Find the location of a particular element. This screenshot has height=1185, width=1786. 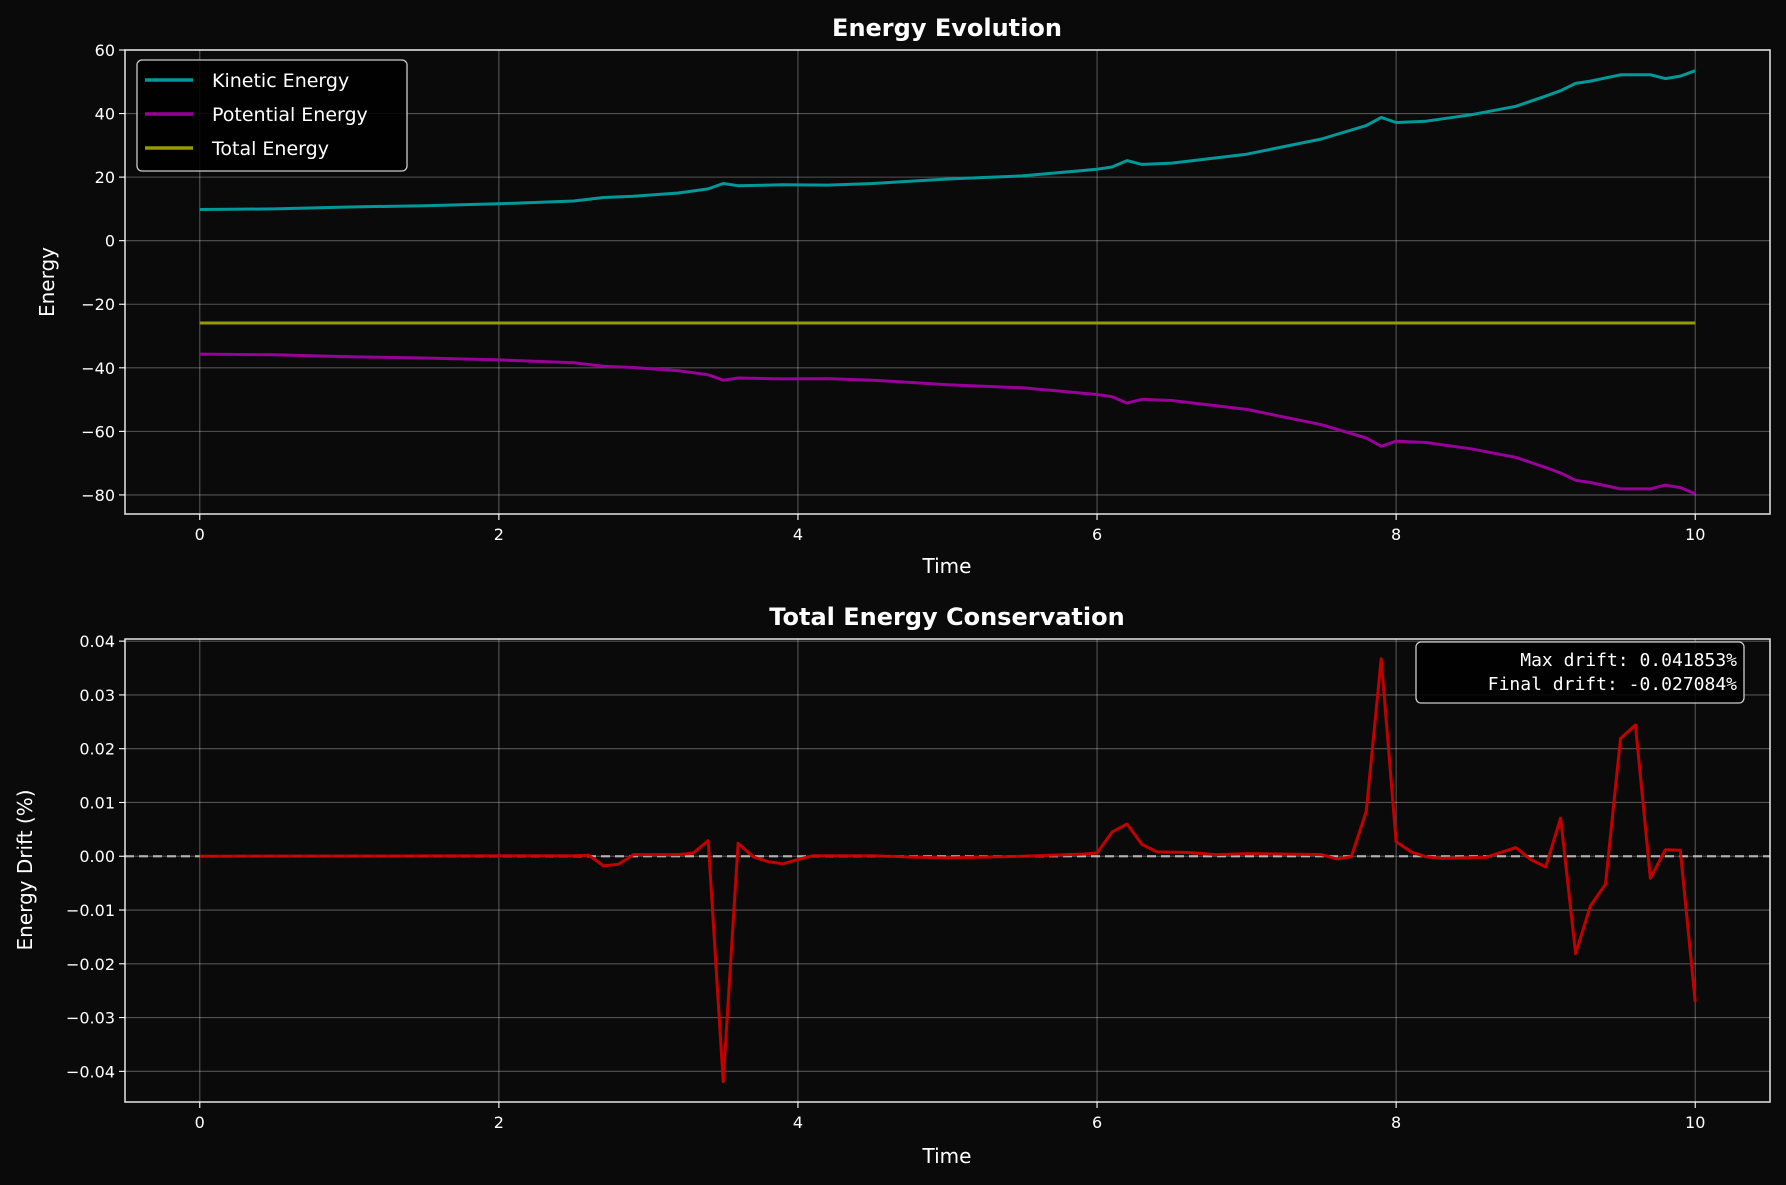

y-tick-label: −0.02 is located at coordinates (90, 964).